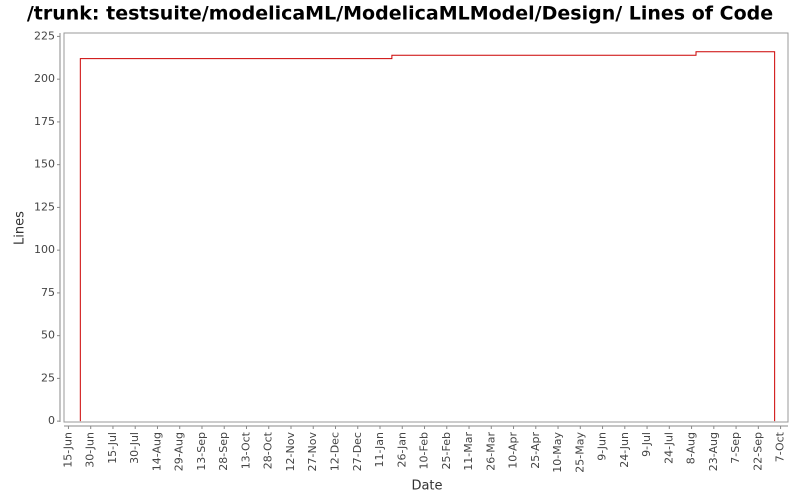 The image size is (800, 500). What do you see at coordinates (134, 448) in the screenshot?
I see `x-tick-label: 30-Jul` at bounding box center [134, 448].